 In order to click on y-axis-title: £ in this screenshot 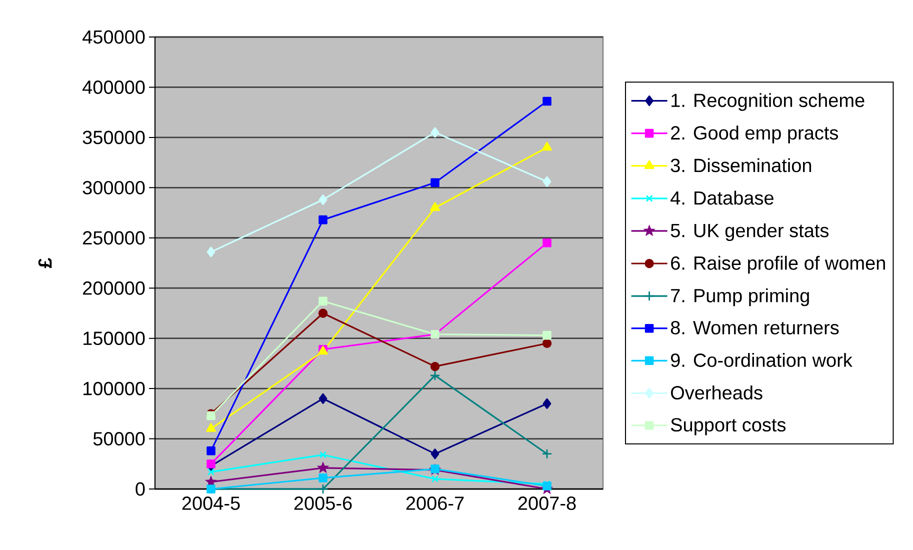, I will do `click(45, 263)`.